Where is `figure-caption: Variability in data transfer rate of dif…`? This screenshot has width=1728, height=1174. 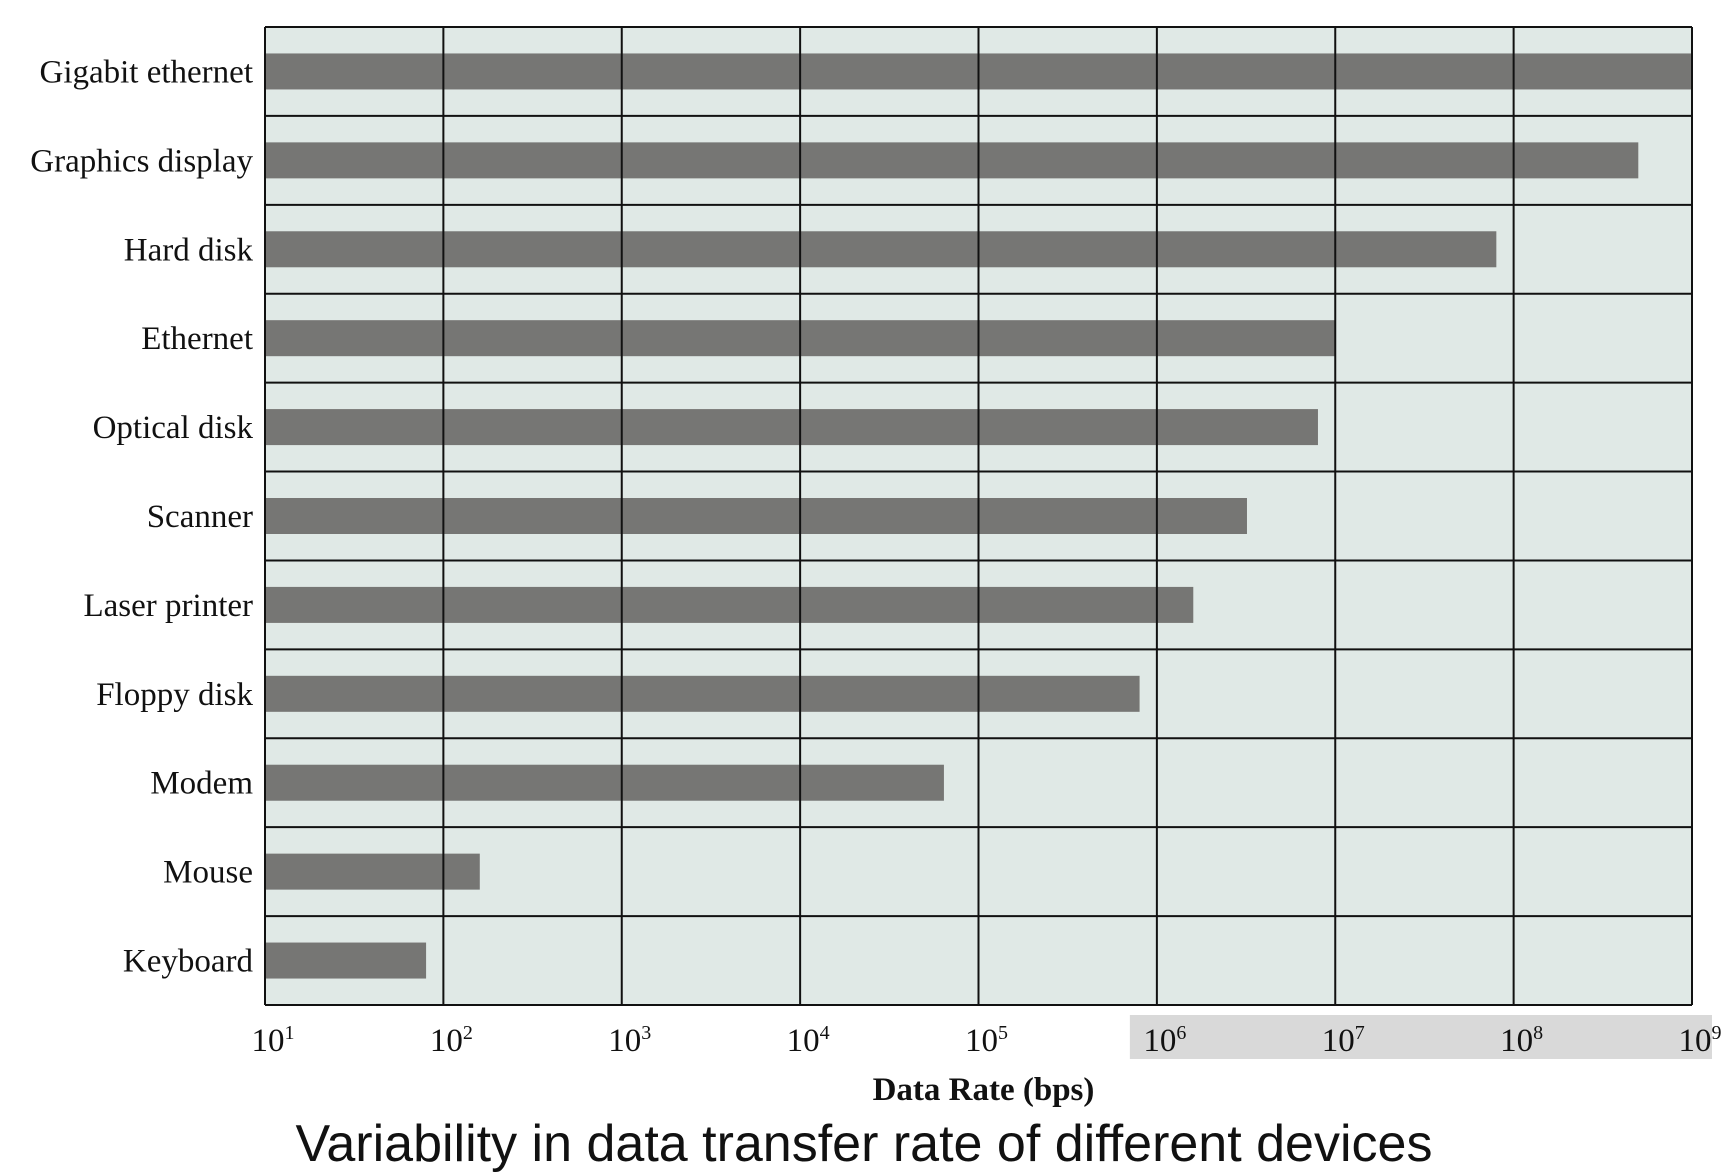
figure-caption: Variability in data transfer rate of dif… is located at coordinates (864, 1144).